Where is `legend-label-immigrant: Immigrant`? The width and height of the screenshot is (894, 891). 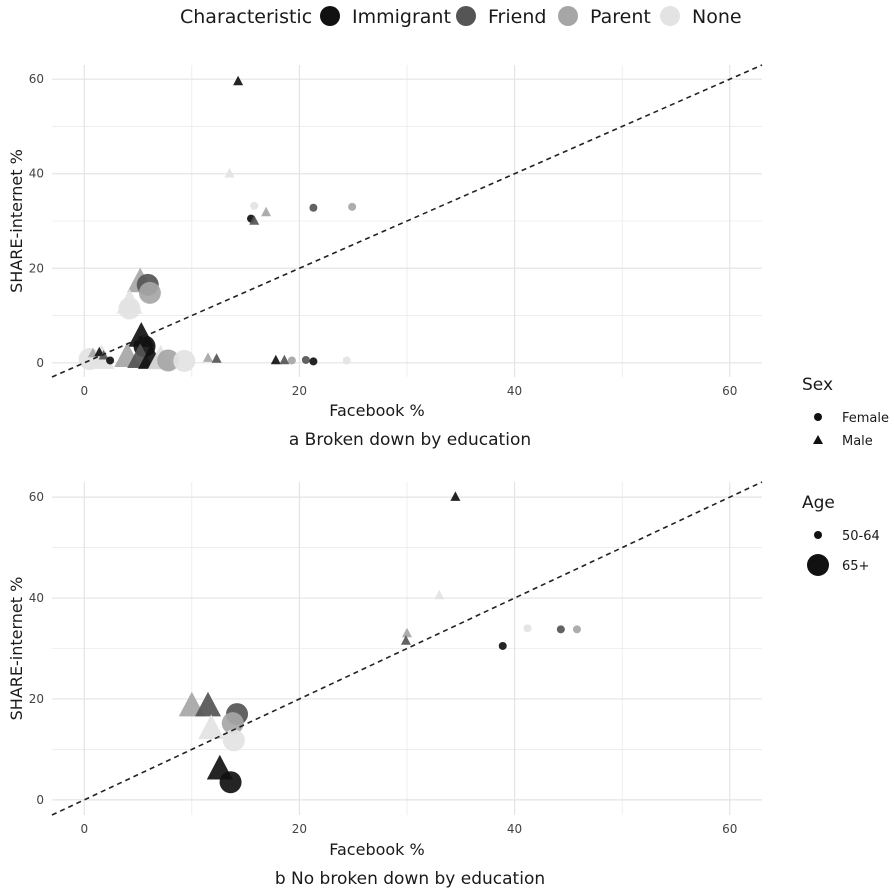
legend-label-immigrant: Immigrant is located at coordinates (401, 17).